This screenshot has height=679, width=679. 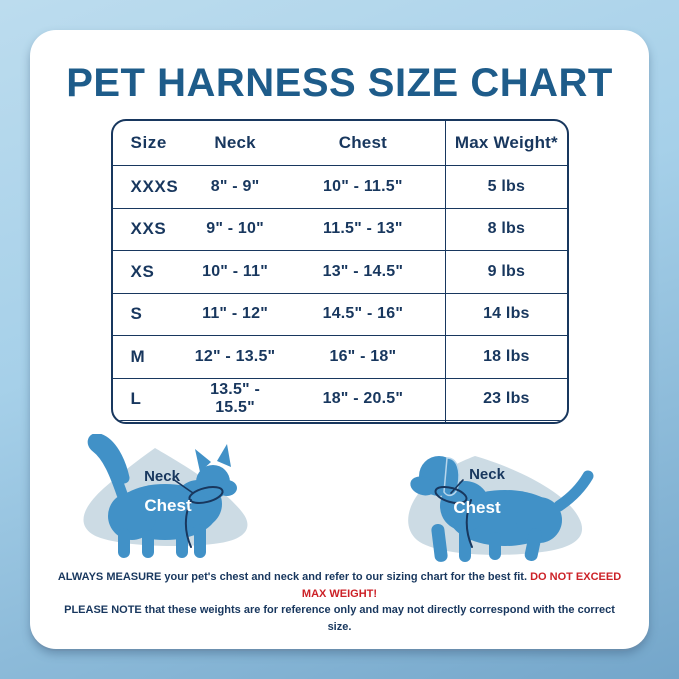 What do you see at coordinates (235, 399) in the screenshot?
I see `neck-cell: 13.5" - 15.5"` at bounding box center [235, 399].